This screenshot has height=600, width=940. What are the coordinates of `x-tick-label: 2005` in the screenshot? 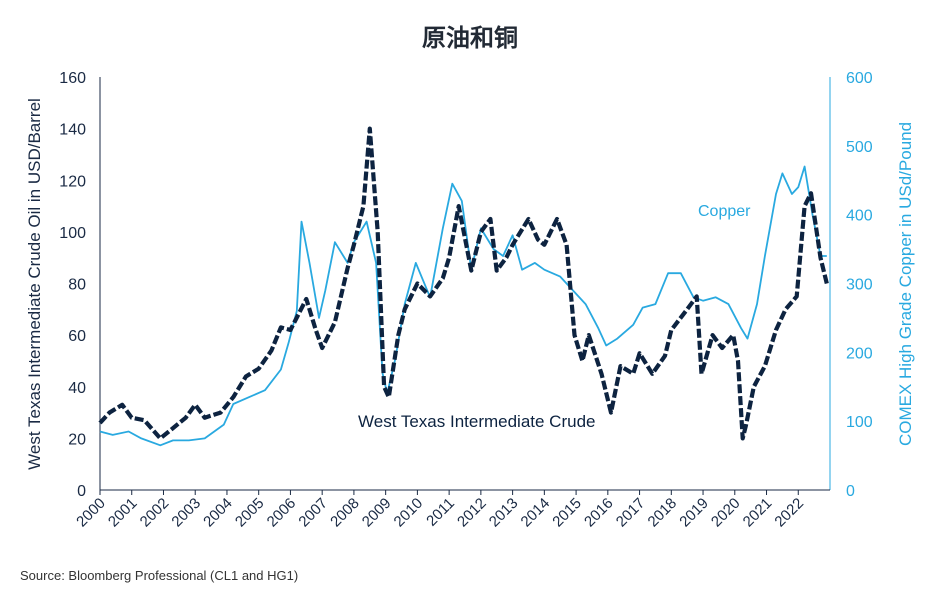 It's located at (250, 513).